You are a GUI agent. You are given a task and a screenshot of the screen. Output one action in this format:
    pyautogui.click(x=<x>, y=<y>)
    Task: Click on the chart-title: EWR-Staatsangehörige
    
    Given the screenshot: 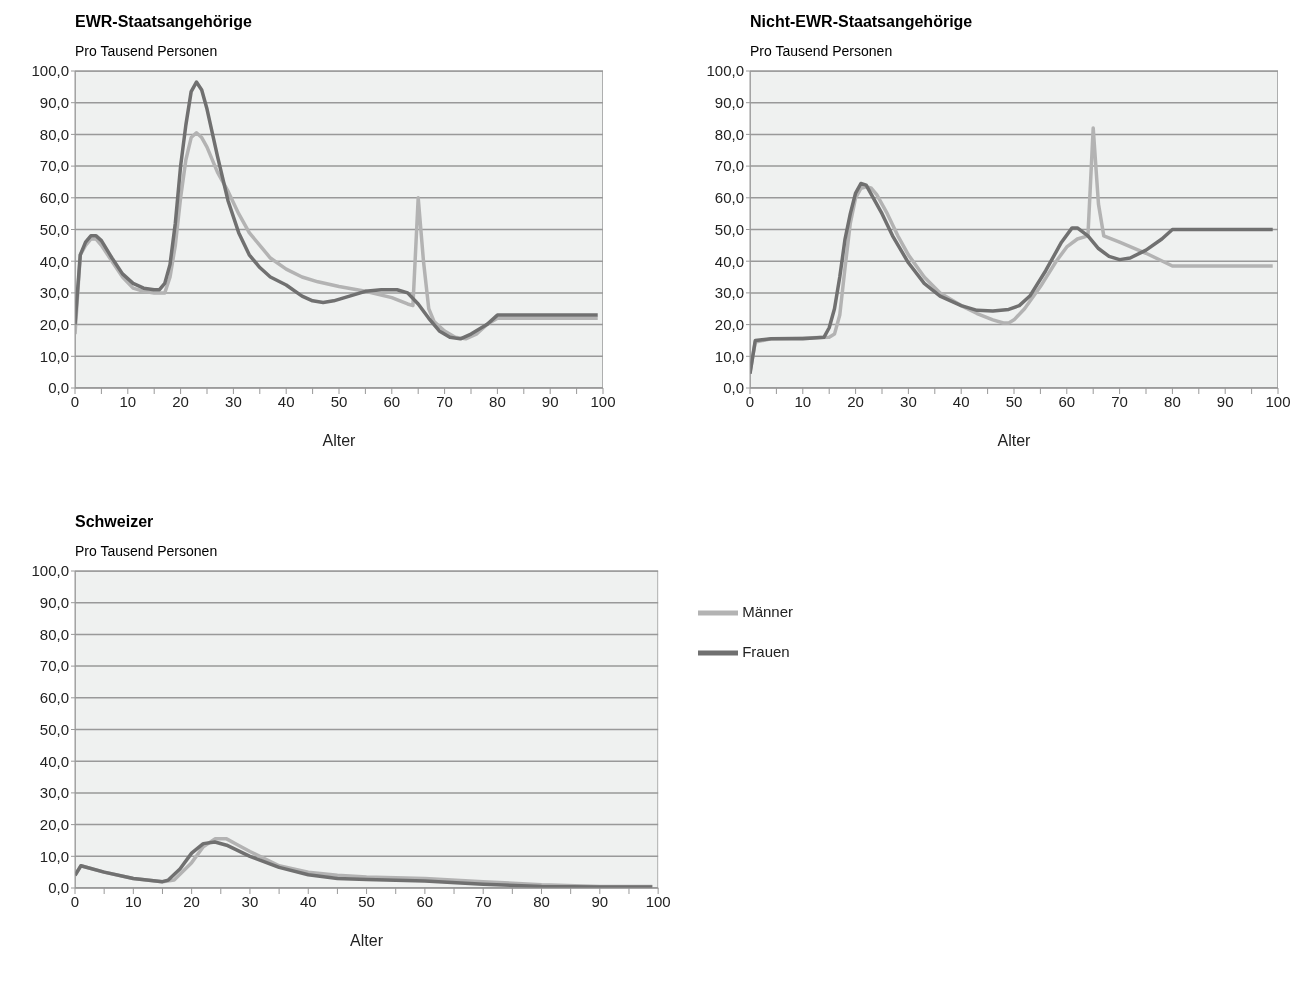 What is the action you would take?
    pyautogui.click(x=164, y=22)
    